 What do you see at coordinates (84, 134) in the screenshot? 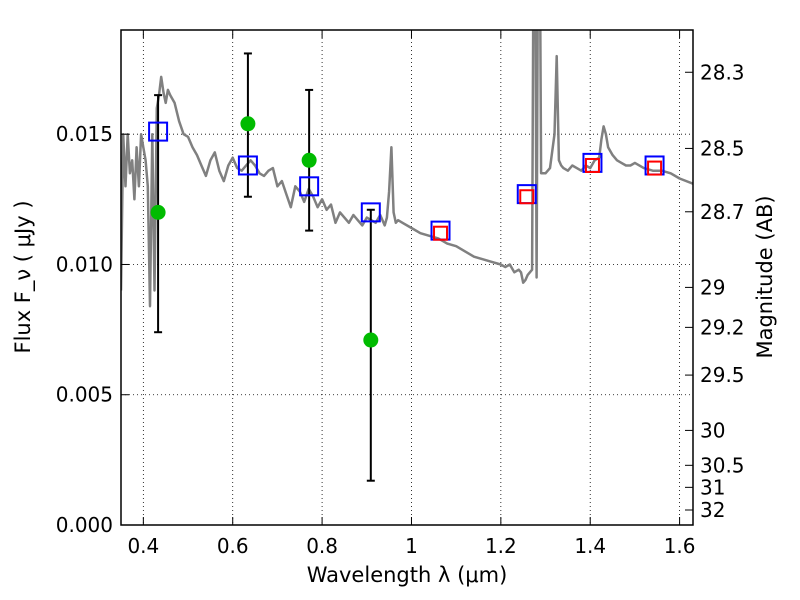
I see `y-tick-label: 0.015` at bounding box center [84, 134].